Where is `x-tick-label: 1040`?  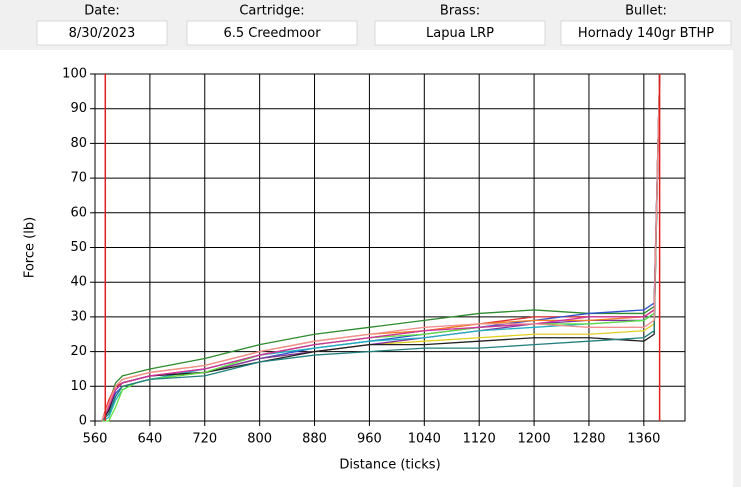 x-tick-label: 1040 is located at coordinates (424, 439).